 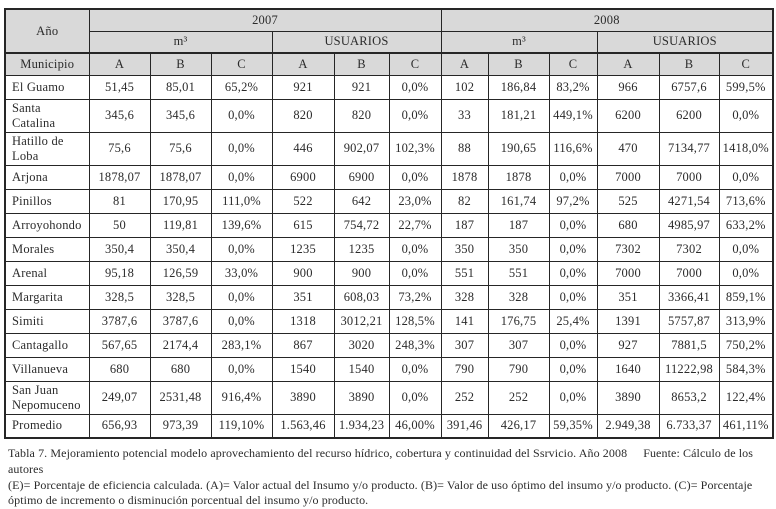 What do you see at coordinates (415, 426) in the screenshot?
I see `value-cell: 46,00%` at bounding box center [415, 426].